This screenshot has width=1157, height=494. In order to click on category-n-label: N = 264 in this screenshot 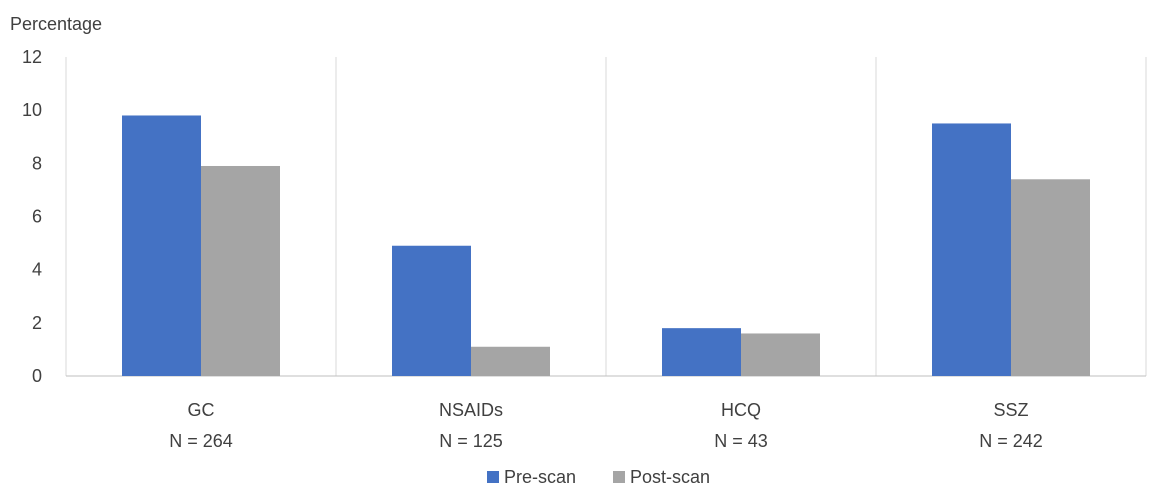, I will do `click(201, 441)`.